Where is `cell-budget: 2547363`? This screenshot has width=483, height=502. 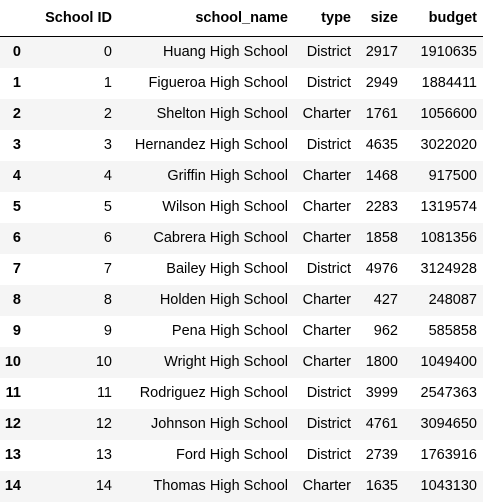 cell-budget: 2547363 is located at coordinates (448, 393).